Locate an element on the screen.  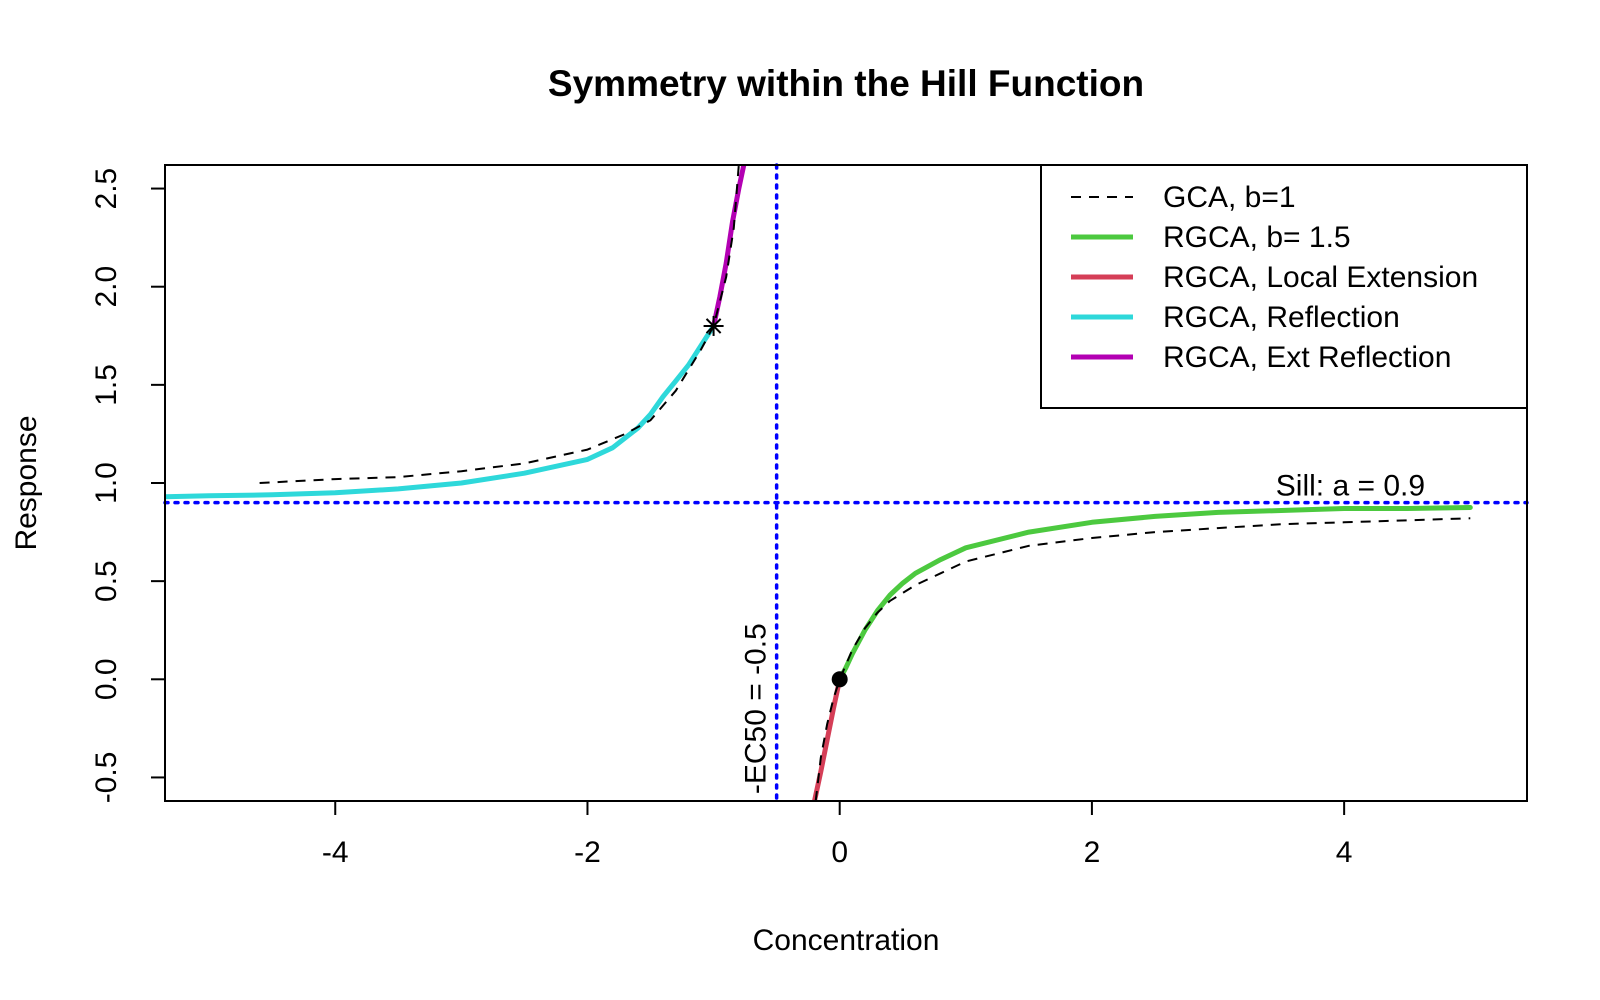
origin-marker is located at coordinates (839, 679).